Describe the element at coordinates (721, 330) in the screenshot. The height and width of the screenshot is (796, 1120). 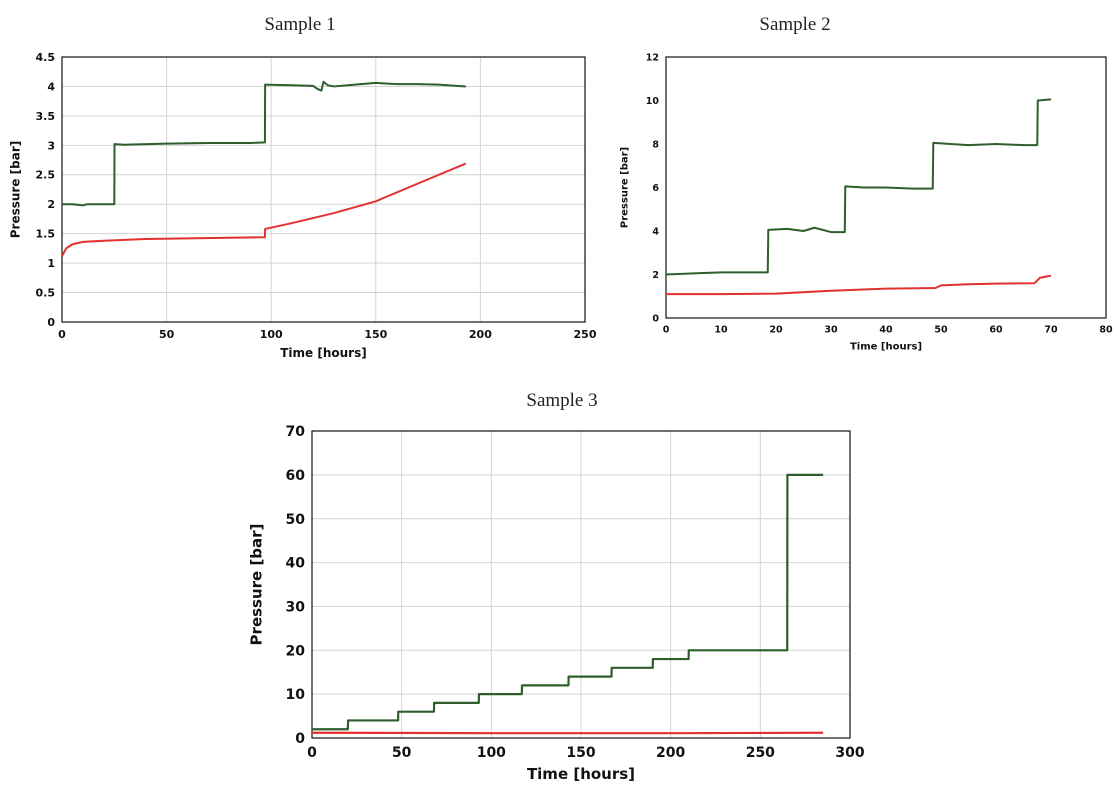
I see `x-tick-label: 10` at that location.